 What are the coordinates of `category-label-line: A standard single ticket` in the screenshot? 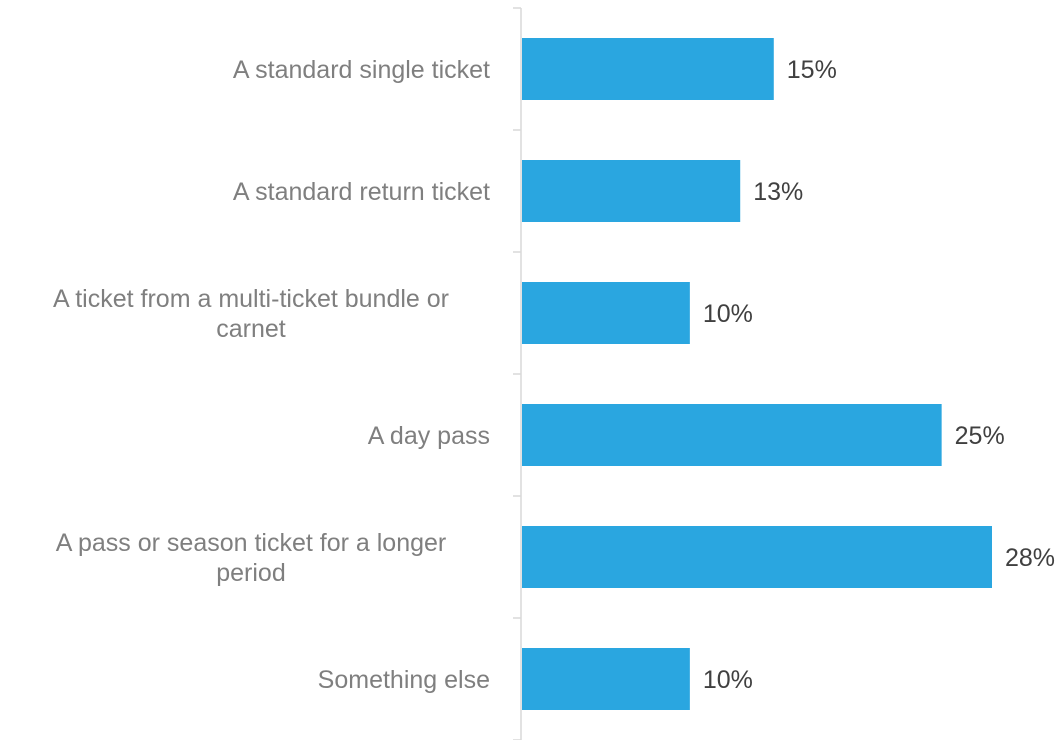 It's located at (361, 70).